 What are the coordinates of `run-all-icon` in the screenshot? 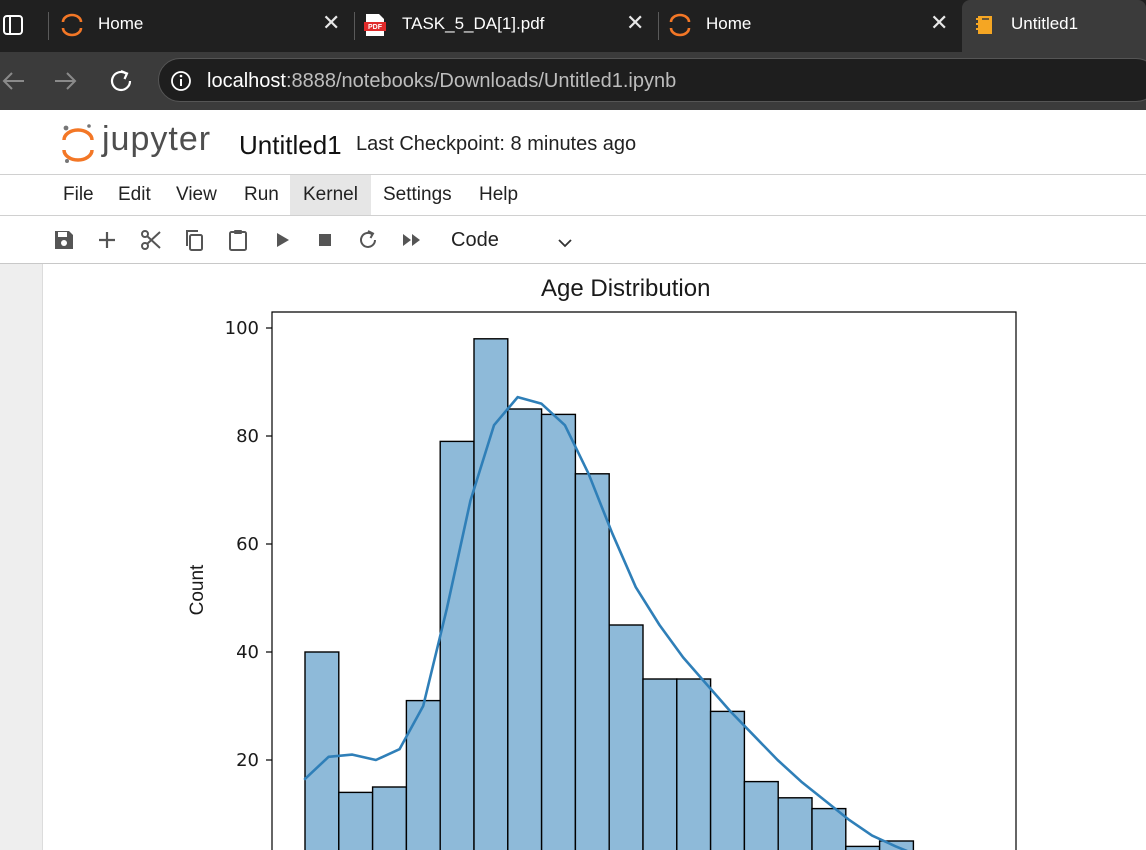 It's located at (412, 240).